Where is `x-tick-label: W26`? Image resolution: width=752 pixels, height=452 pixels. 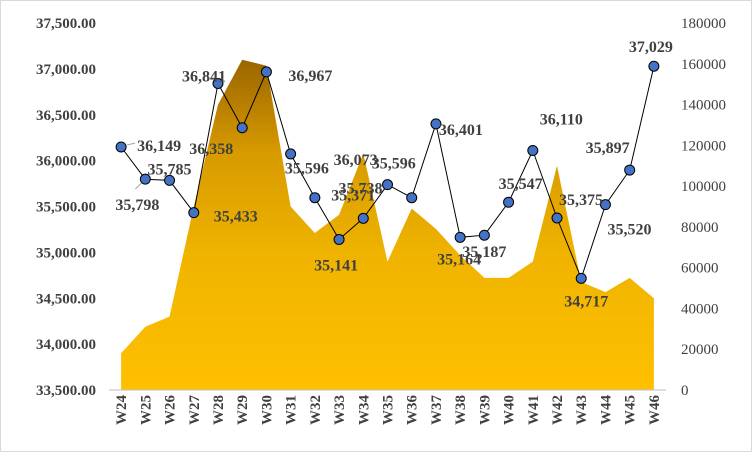
x-tick-label: W26 is located at coordinates (171, 410).